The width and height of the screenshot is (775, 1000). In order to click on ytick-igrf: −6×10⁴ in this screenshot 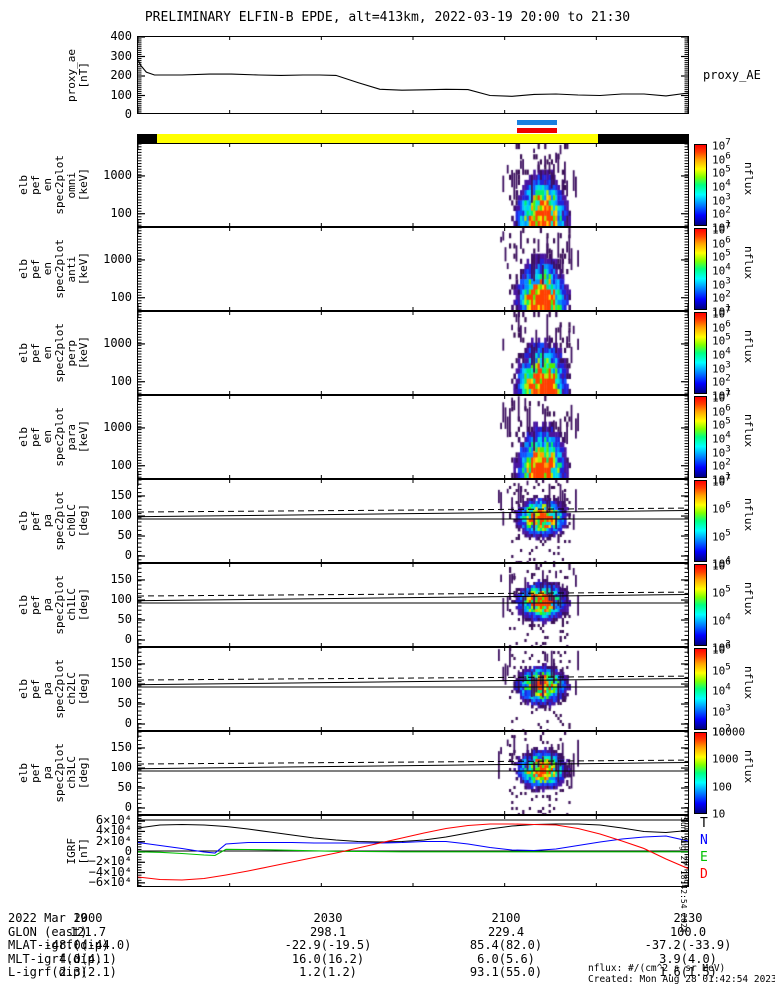, I will do `click(110, 881)`.